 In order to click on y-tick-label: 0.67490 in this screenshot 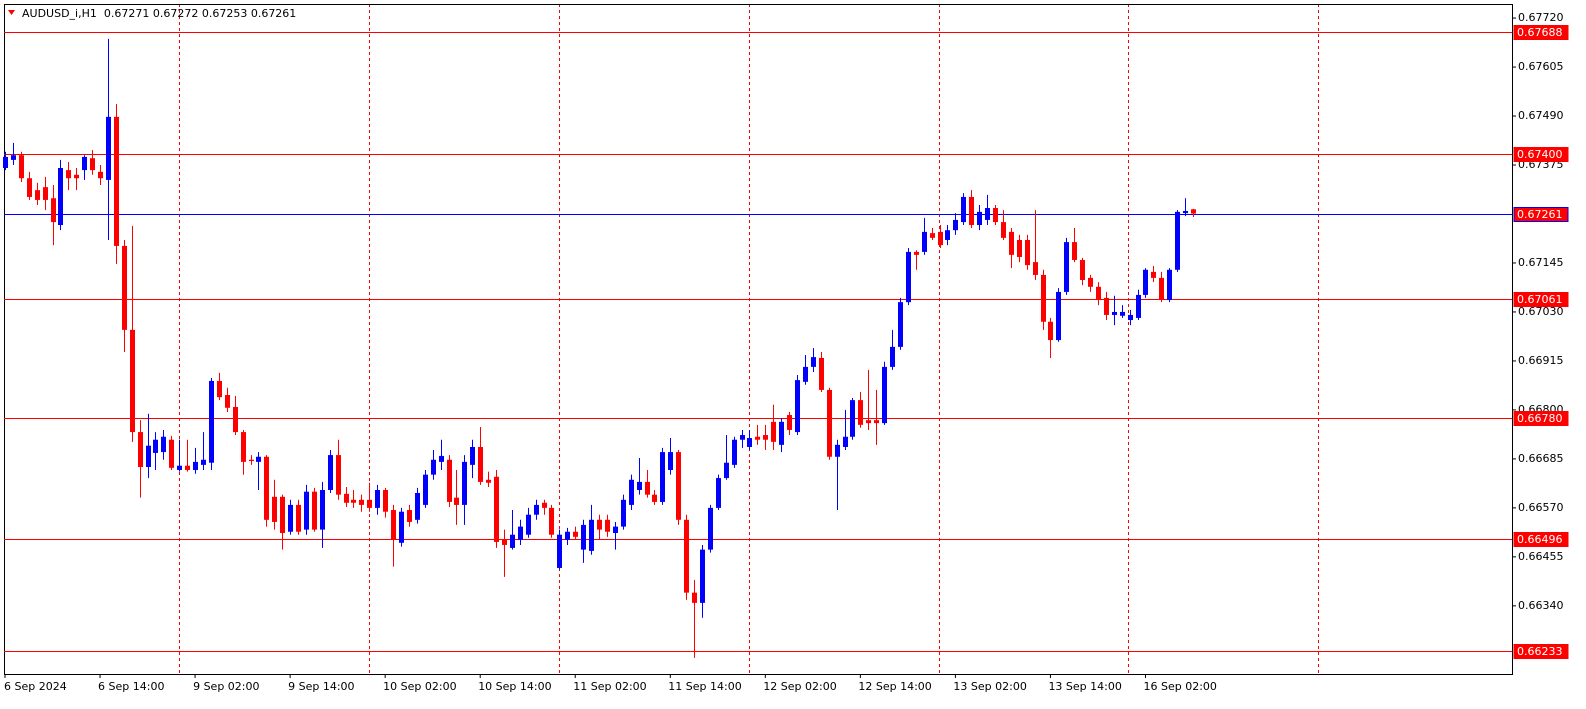, I will do `click(1541, 115)`.